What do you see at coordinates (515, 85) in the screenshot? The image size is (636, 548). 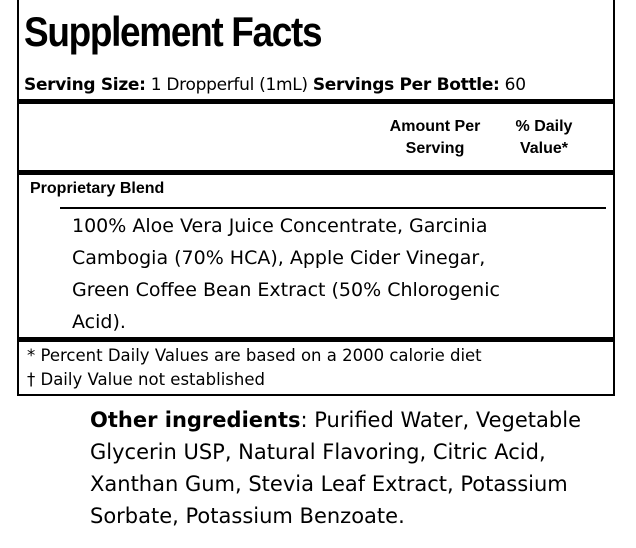 I see `servings-per-value: 60` at bounding box center [515, 85].